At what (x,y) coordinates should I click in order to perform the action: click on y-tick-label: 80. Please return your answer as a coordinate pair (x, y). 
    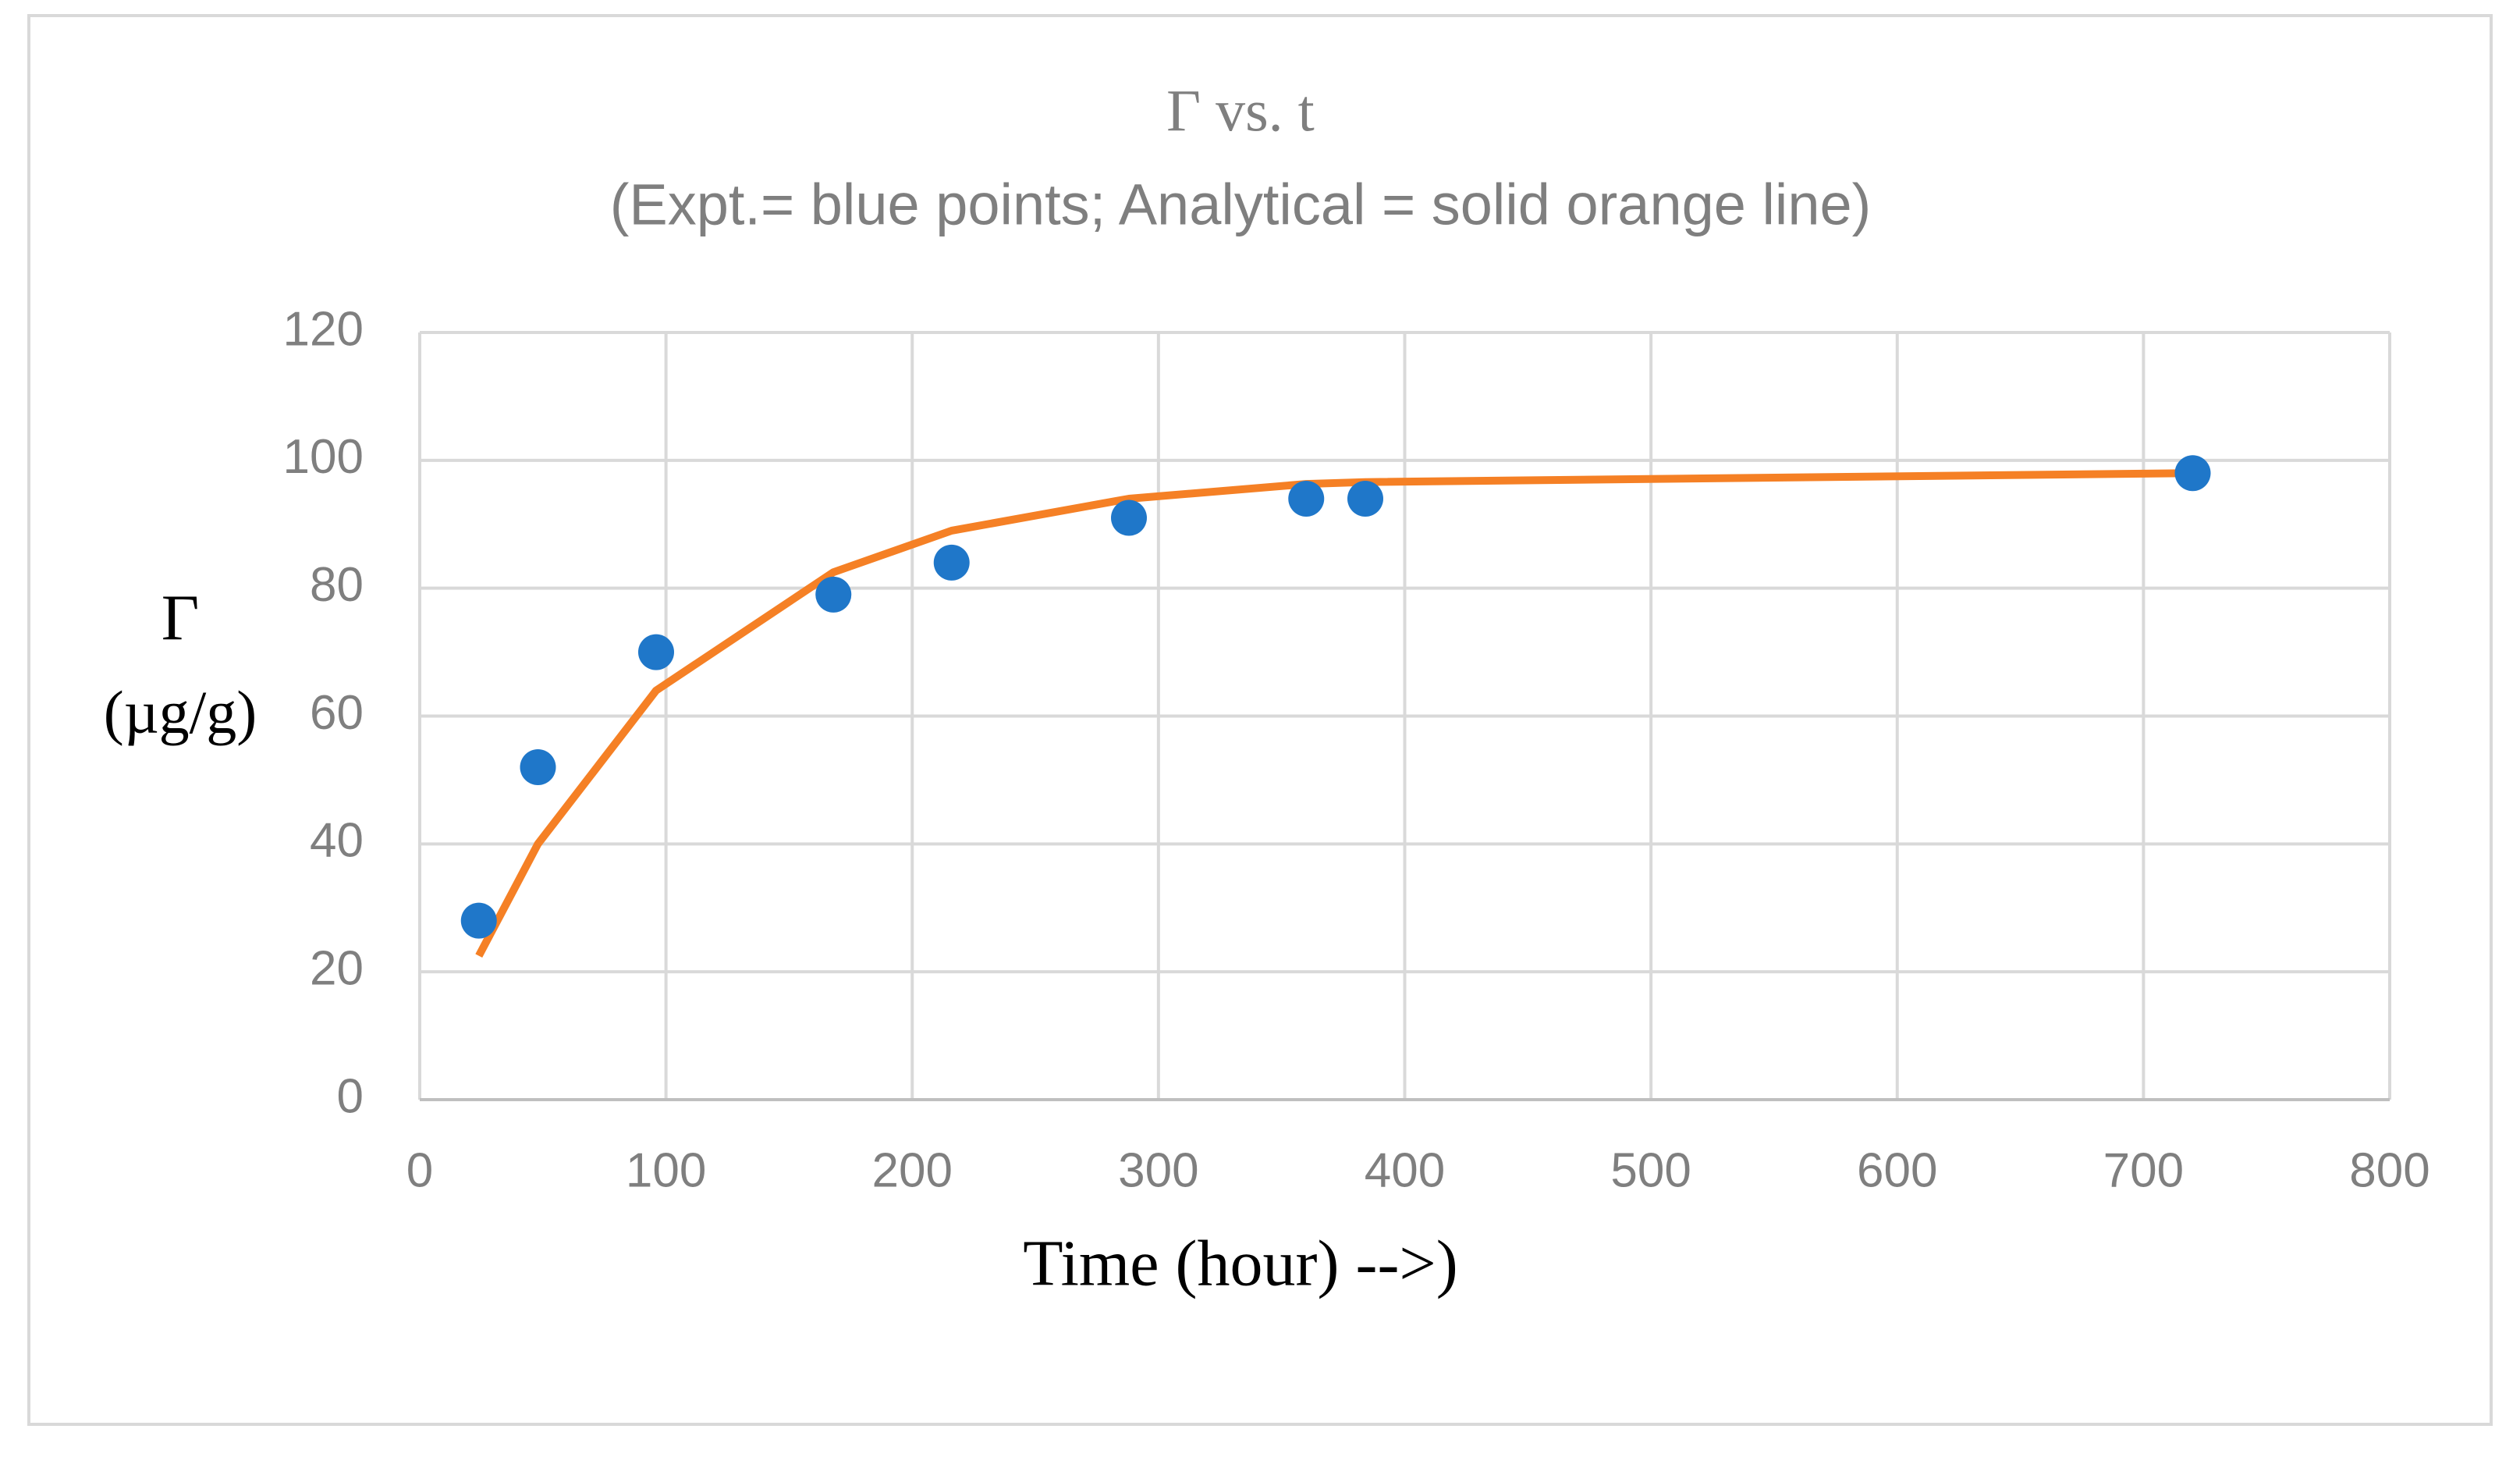
    Looking at the image, I should click on (337, 585).